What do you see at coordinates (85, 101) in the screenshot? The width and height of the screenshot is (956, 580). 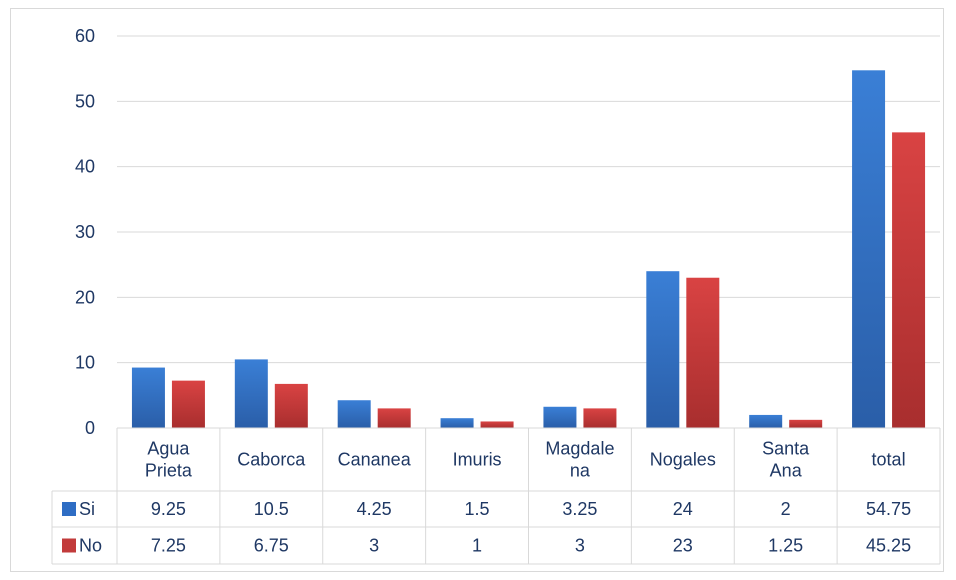 I see `y-tick-label: 50` at bounding box center [85, 101].